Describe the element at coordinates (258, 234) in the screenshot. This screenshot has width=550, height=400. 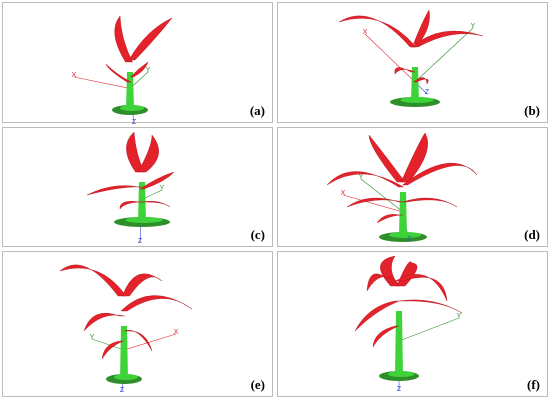
I see `panel-label: (c)` at that location.